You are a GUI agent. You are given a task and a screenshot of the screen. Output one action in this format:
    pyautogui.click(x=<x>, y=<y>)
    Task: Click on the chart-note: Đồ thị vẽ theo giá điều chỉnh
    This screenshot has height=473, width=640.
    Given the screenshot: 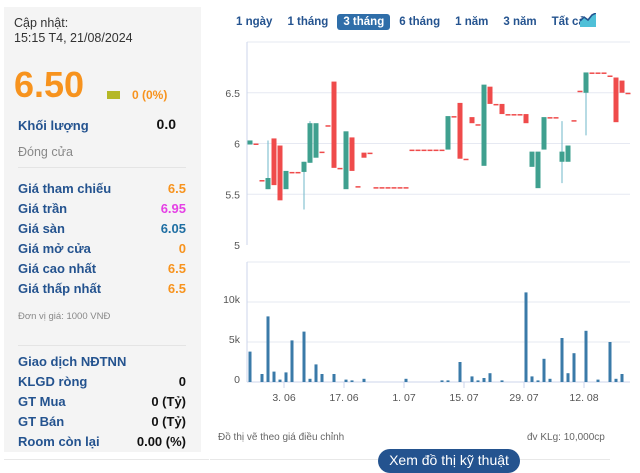 What is the action you would take?
    pyautogui.click(x=281, y=437)
    